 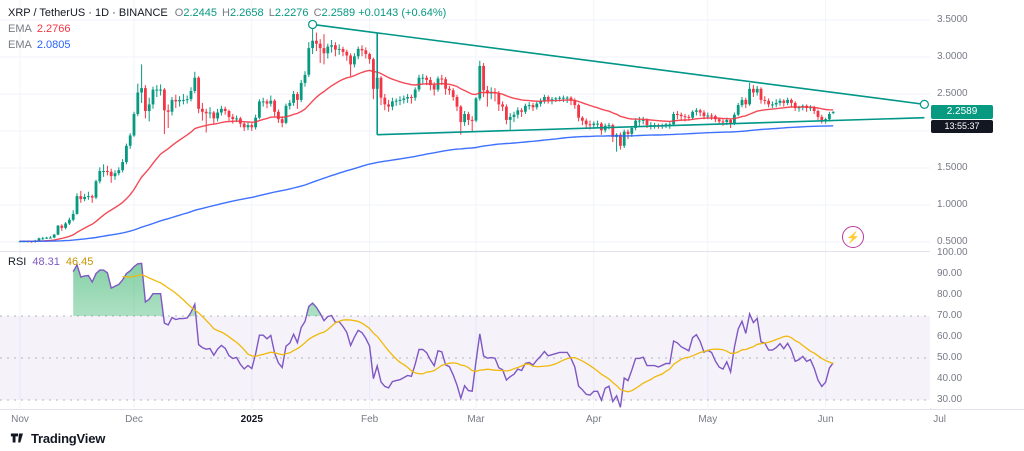 I want to click on bar-countdown: 13:55:37, so click(x=962, y=126).